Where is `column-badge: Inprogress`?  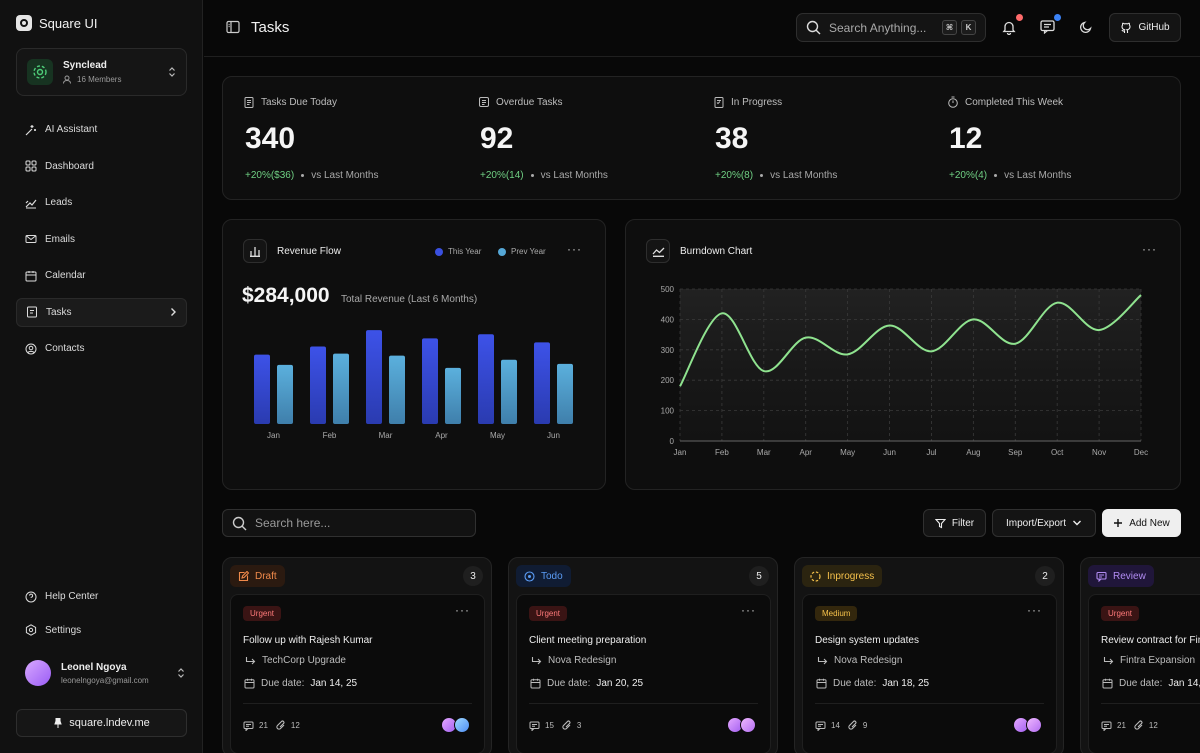 column-badge: Inprogress is located at coordinates (842, 576).